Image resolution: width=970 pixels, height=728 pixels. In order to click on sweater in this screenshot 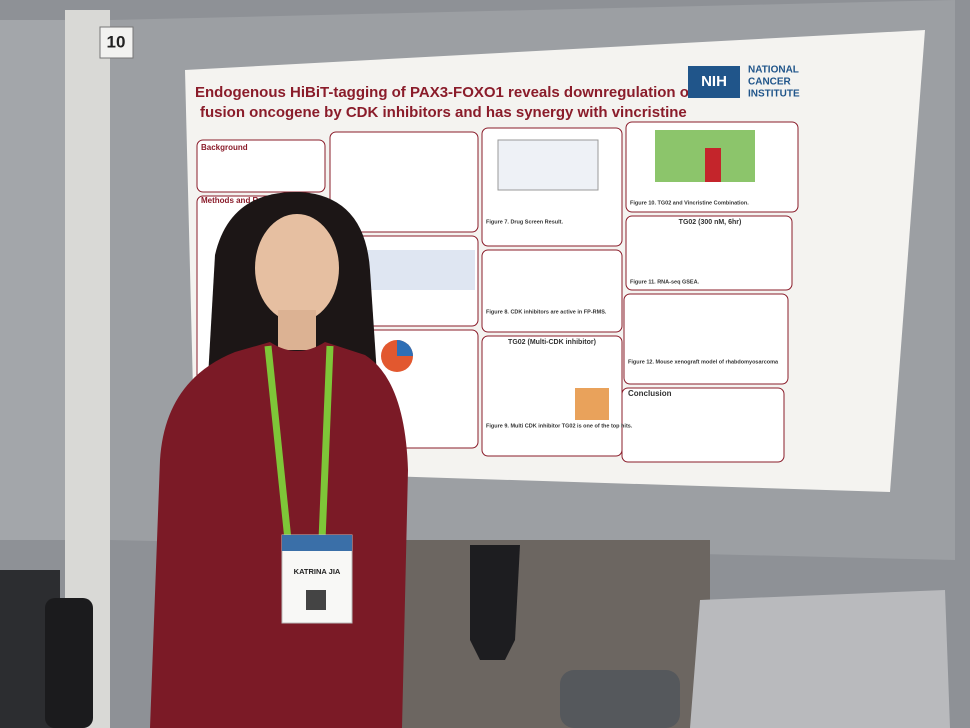, I will do `click(279, 535)`.